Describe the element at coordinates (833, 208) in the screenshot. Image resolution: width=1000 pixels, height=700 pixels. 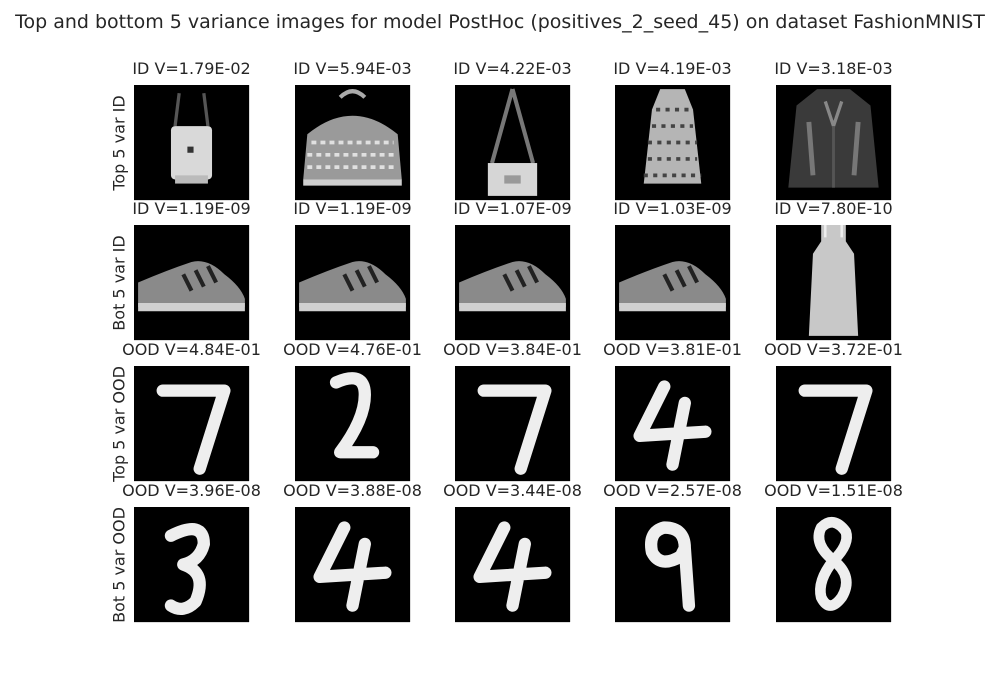
I see `cell-title: ID V=7.80E-10` at that location.